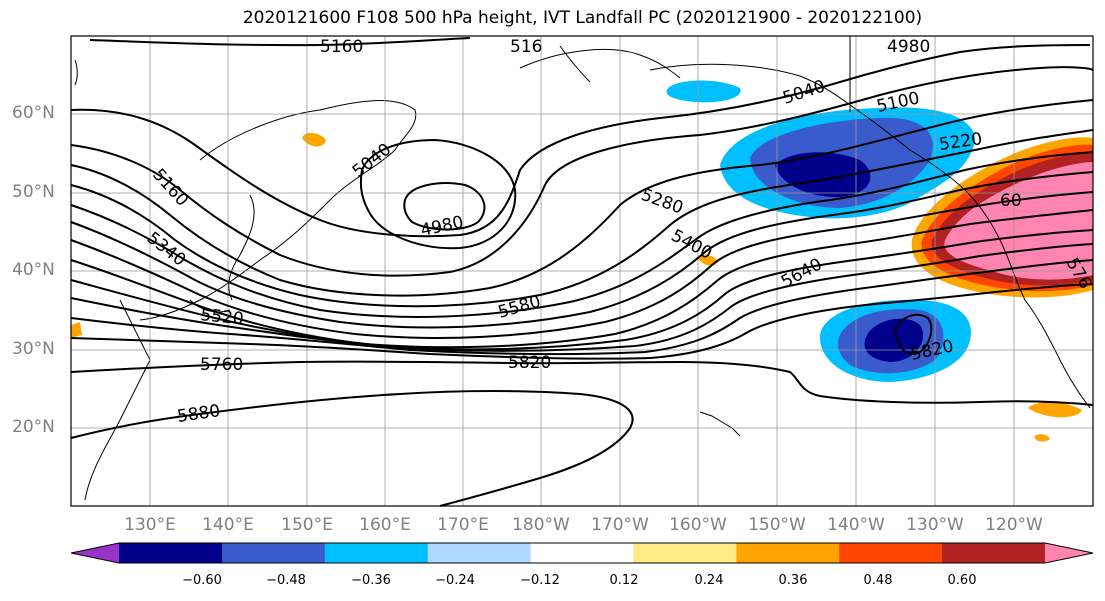  I want to click on colorbar-tick-label: −0.24, so click(455, 580).